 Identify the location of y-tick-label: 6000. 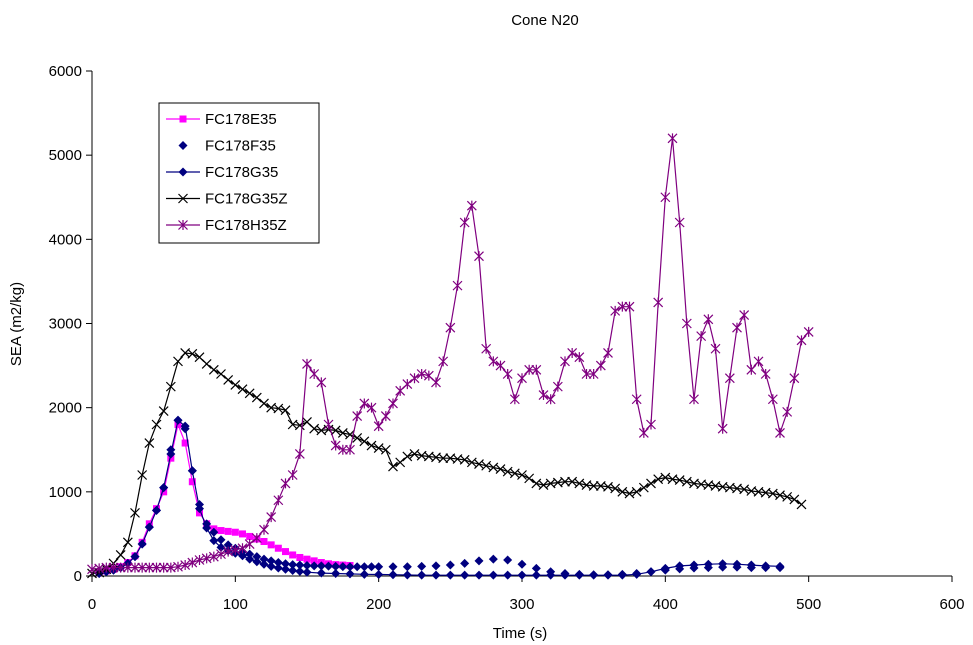
(65, 71).